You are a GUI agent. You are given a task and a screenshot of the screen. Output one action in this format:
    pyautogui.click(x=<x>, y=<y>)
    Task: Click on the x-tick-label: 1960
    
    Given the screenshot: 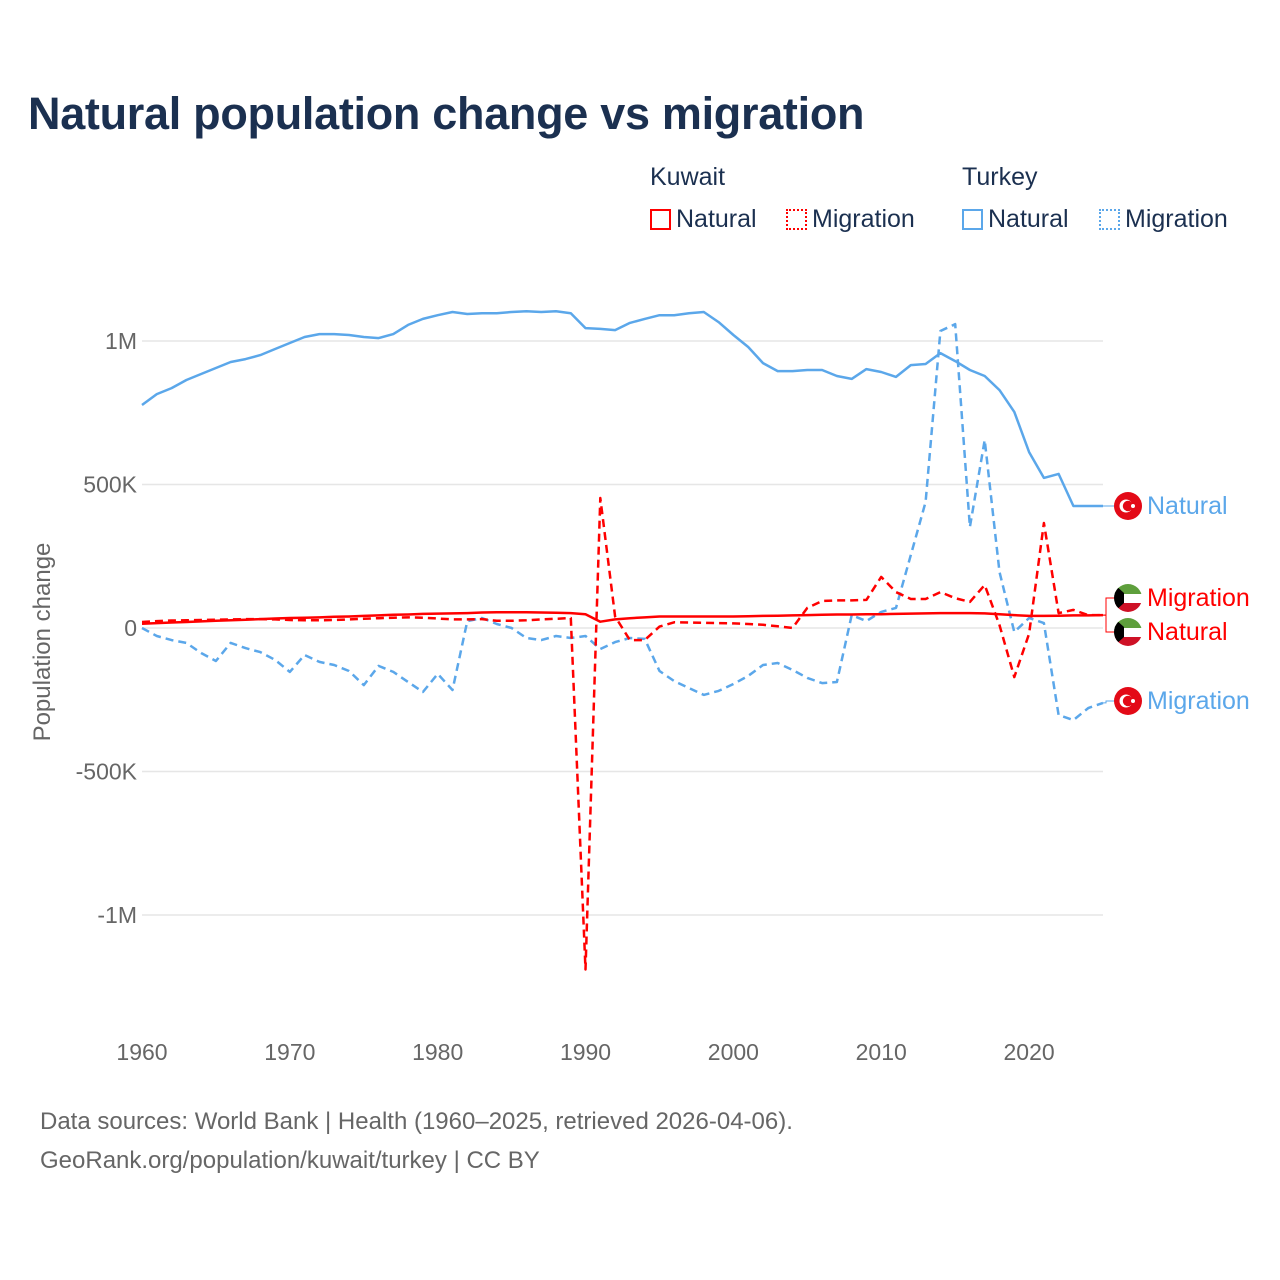 What is the action you would take?
    pyautogui.click(x=141, y=1052)
    